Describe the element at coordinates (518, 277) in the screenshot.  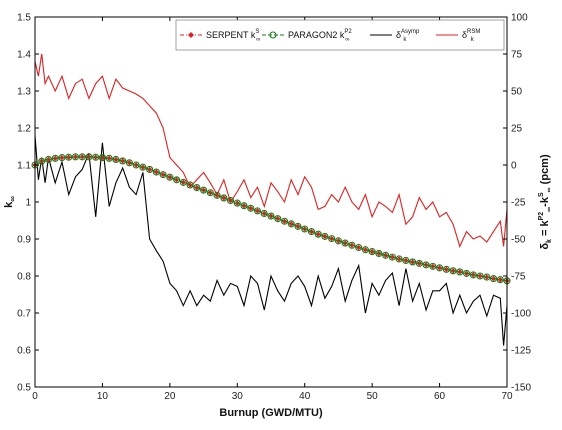
I see `y-right-tick-label: -75` at that location.